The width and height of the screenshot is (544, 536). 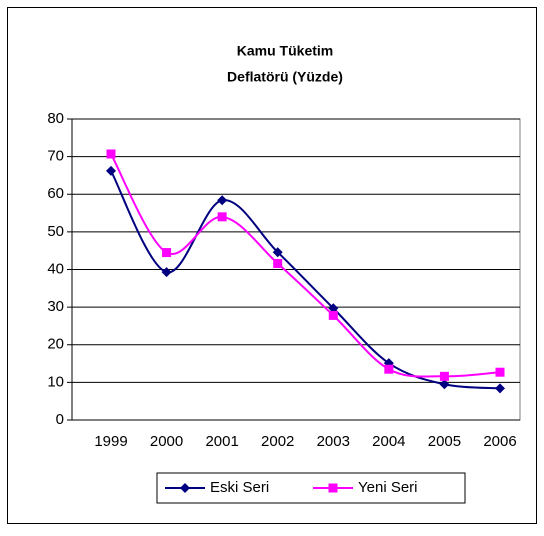 What do you see at coordinates (388, 441) in the screenshot?
I see `x-tick-label: 2004` at bounding box center [388, 441].